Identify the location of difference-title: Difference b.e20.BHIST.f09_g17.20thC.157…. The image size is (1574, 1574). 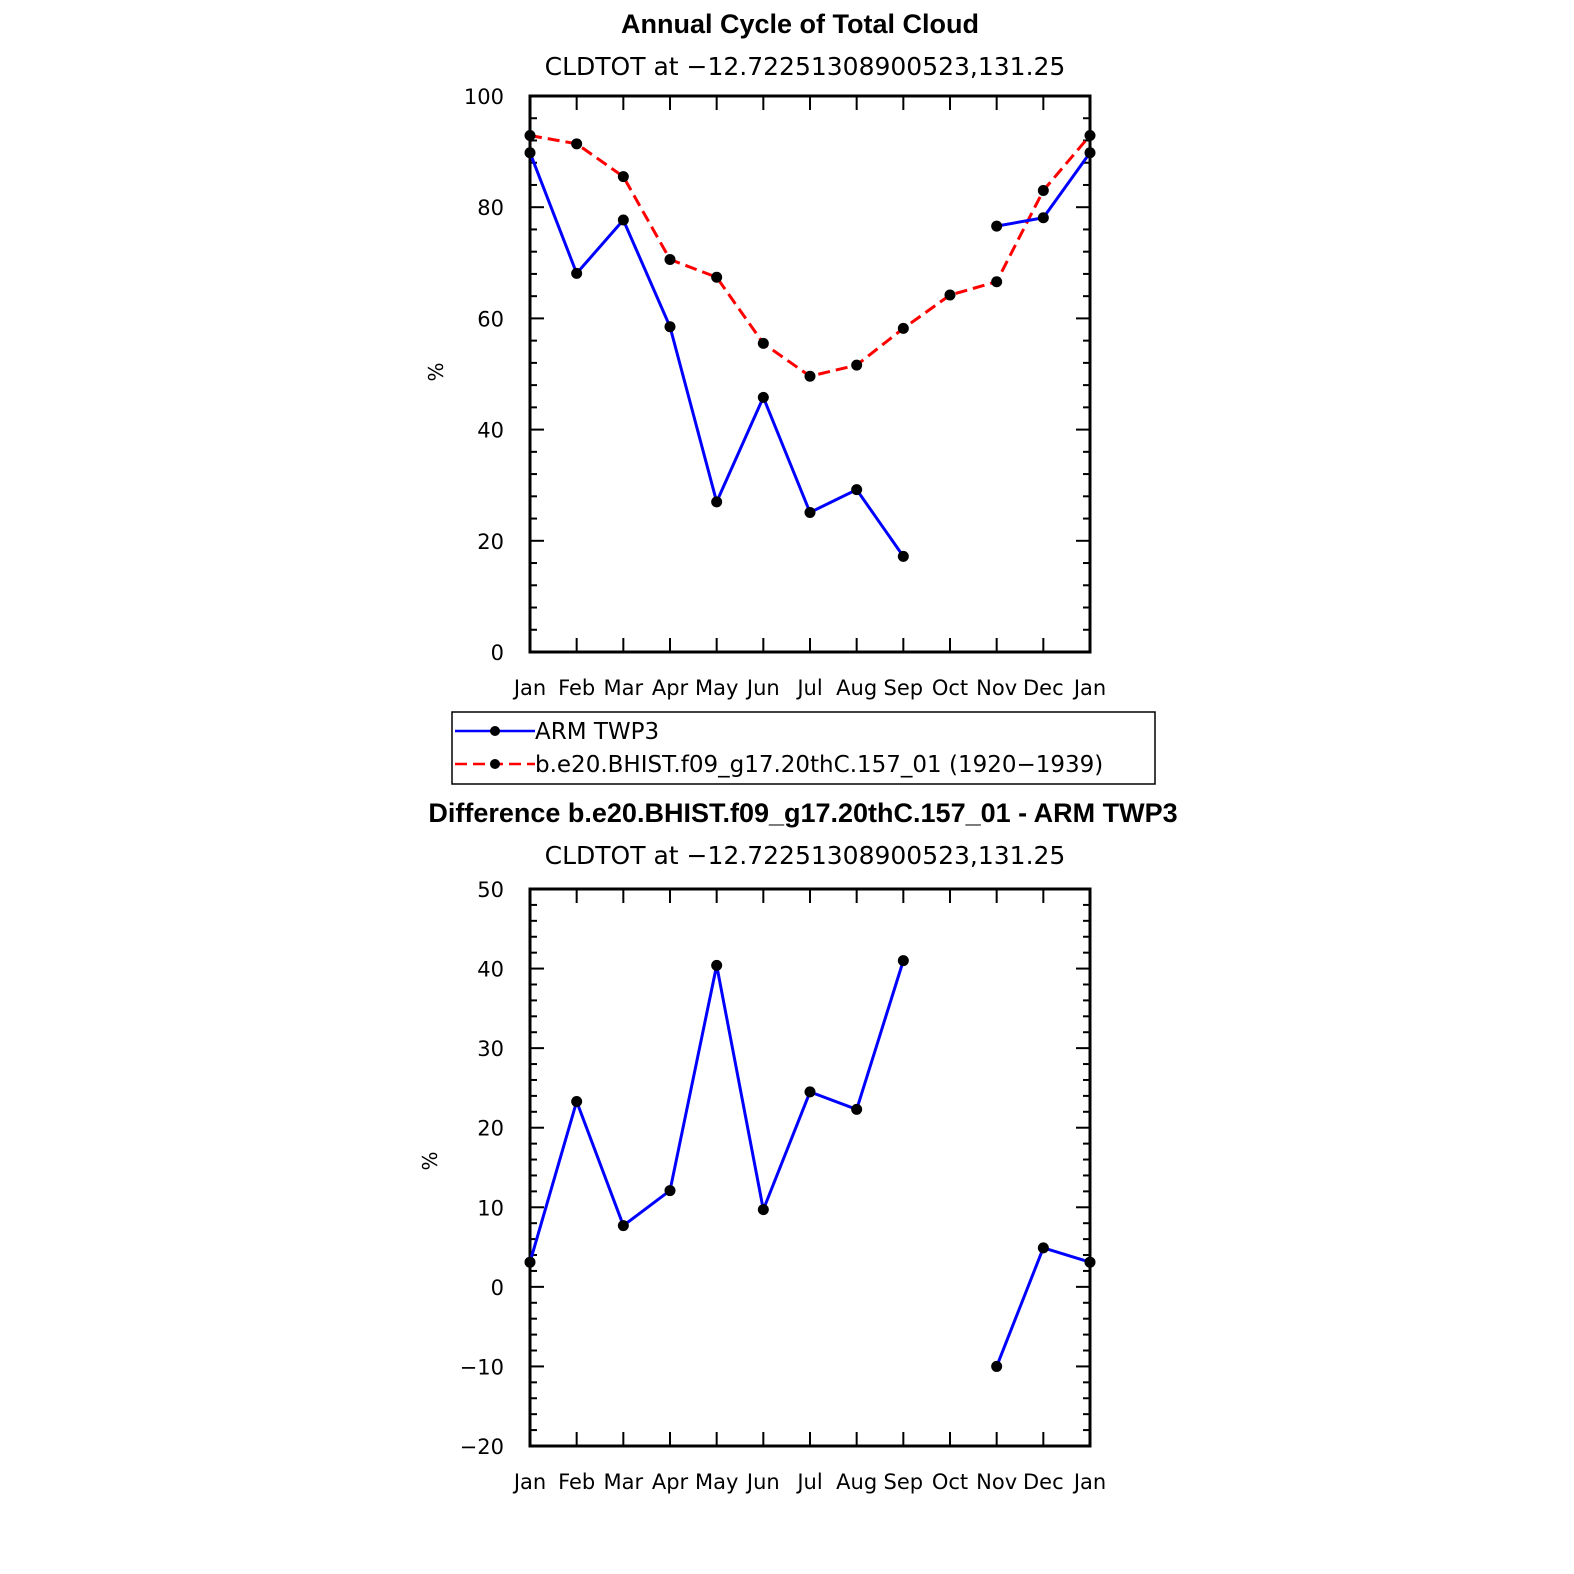
(802, 813).